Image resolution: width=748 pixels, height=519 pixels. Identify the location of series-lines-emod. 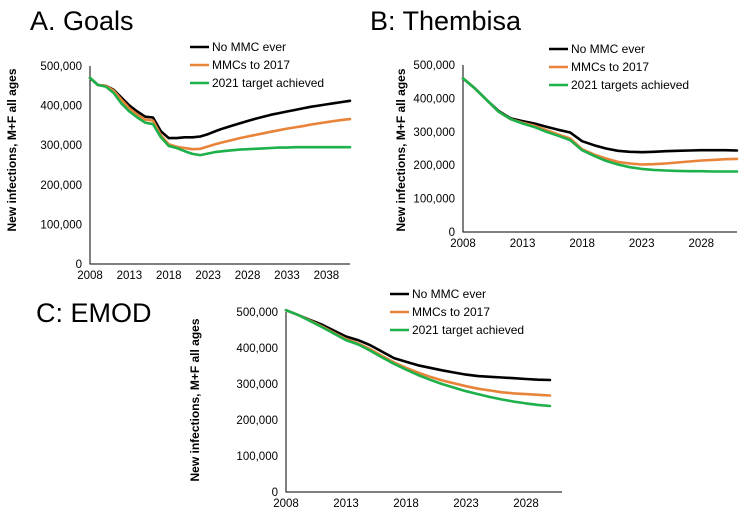
(418, 358).